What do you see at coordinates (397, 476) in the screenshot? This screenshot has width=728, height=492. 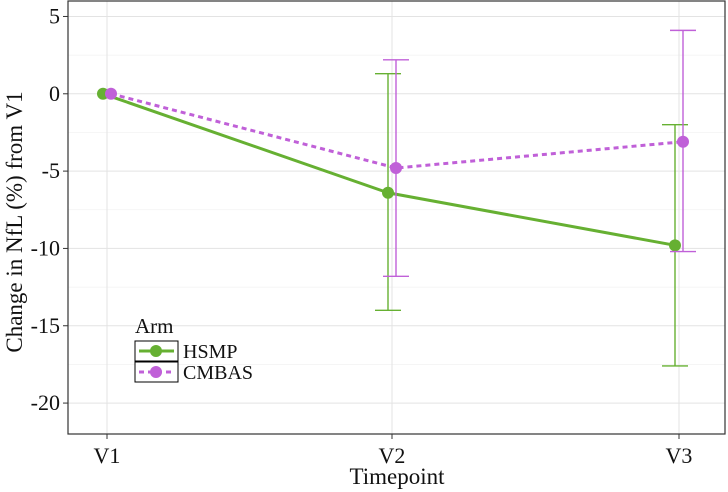 I see `x-axis-title: Timepoint` at bounding box center [397, 476].